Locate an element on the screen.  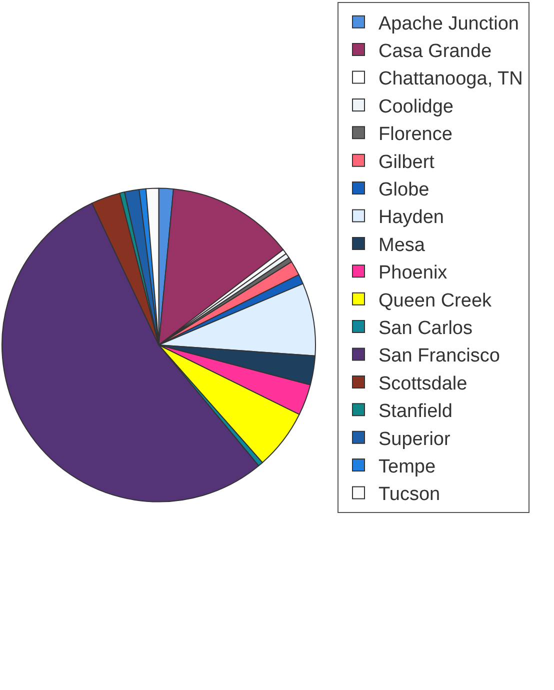
legend-label: Gilbert is located at coordinates (407, 162).